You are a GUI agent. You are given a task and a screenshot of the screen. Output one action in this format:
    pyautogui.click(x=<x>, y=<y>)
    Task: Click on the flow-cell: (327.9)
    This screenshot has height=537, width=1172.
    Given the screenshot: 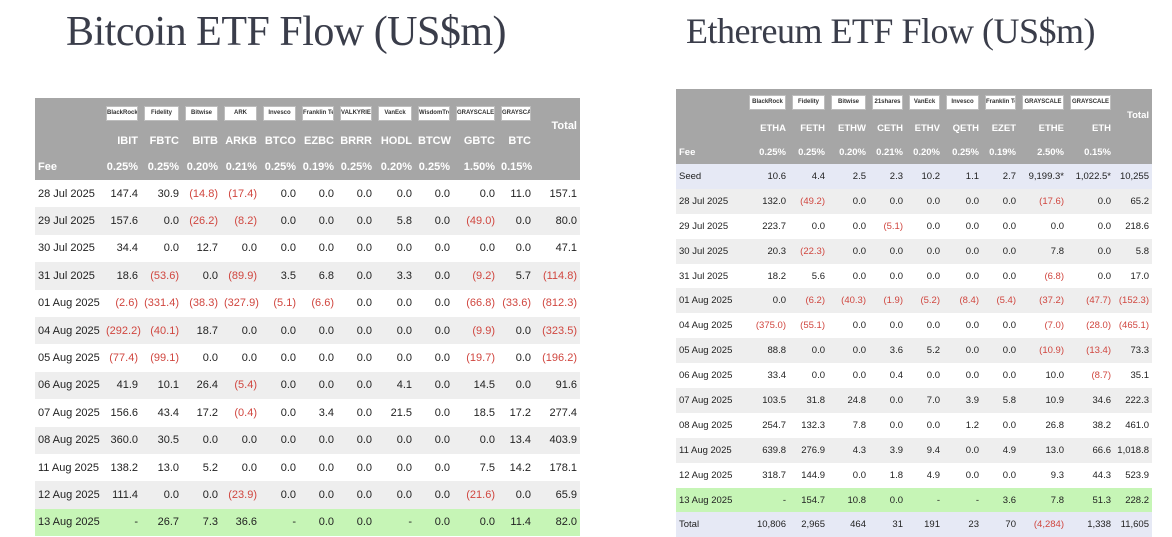 What is the action you would take?
    pyautogui.click(x=241, y=303)
    